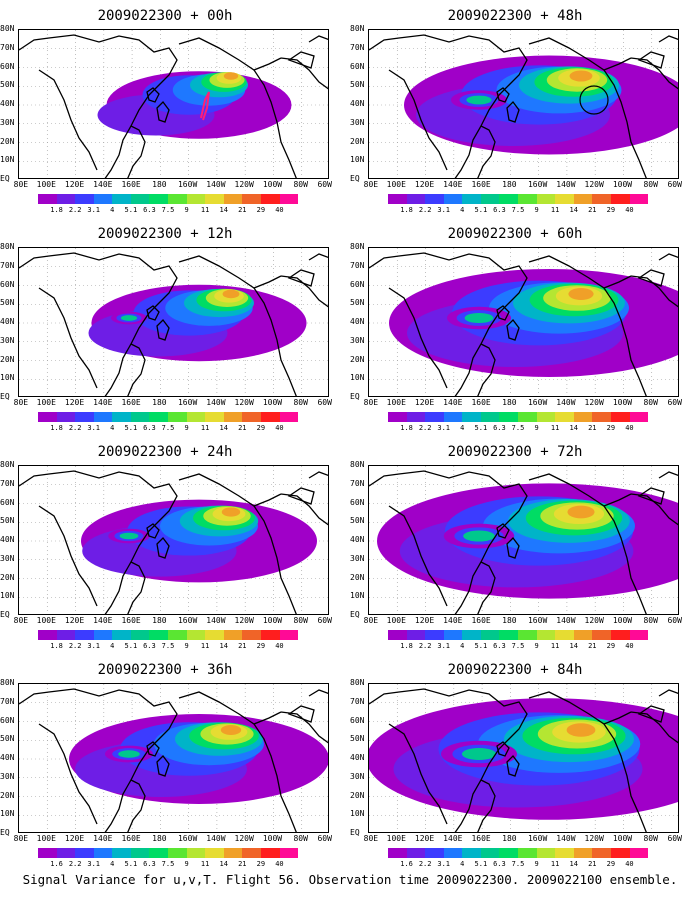  I want to click on lat-tick-label: EQ, so click(355, 179).